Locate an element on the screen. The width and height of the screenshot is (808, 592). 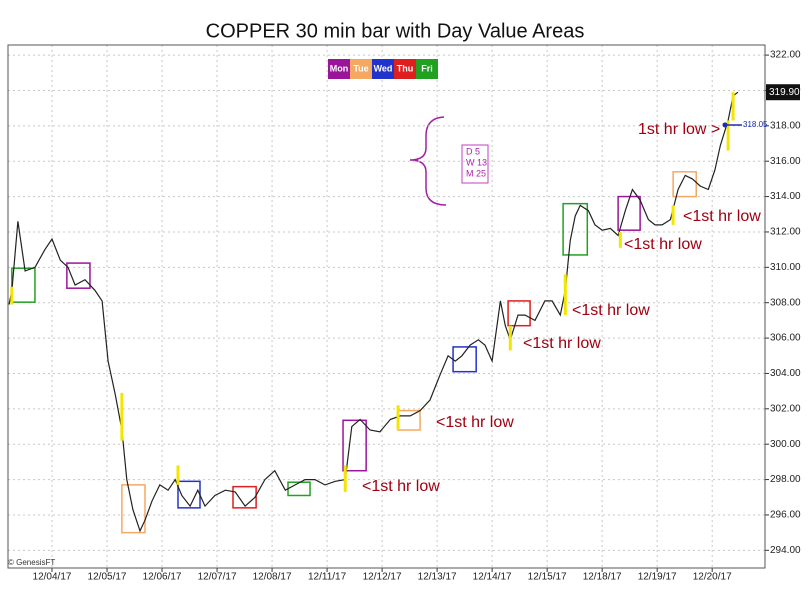
x-tick-label: 12/06/17 is located at coordinates (162, 577).